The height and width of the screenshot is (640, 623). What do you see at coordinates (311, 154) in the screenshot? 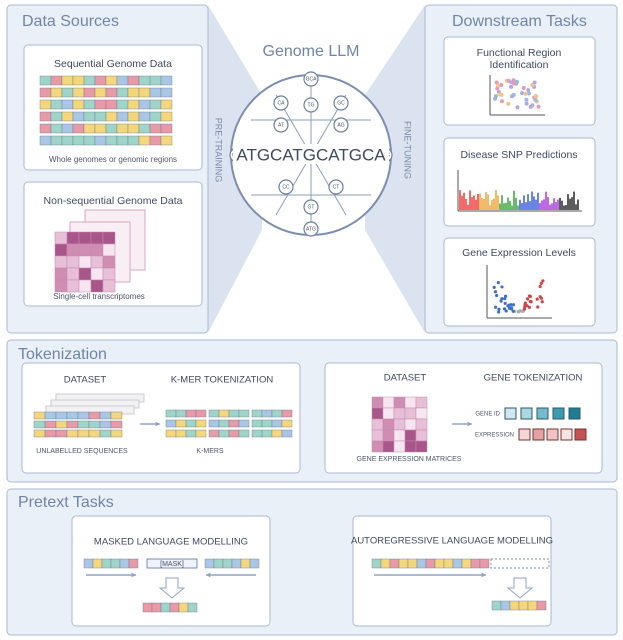
I see `genome-sequence: ATGCATGCATGCA` at bounding box center [311, 154].